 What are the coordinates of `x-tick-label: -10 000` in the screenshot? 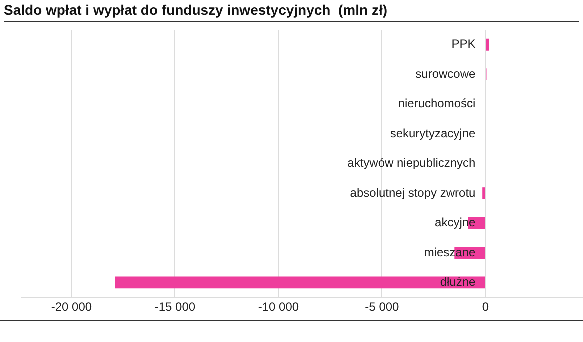 It's located at (279, 307).